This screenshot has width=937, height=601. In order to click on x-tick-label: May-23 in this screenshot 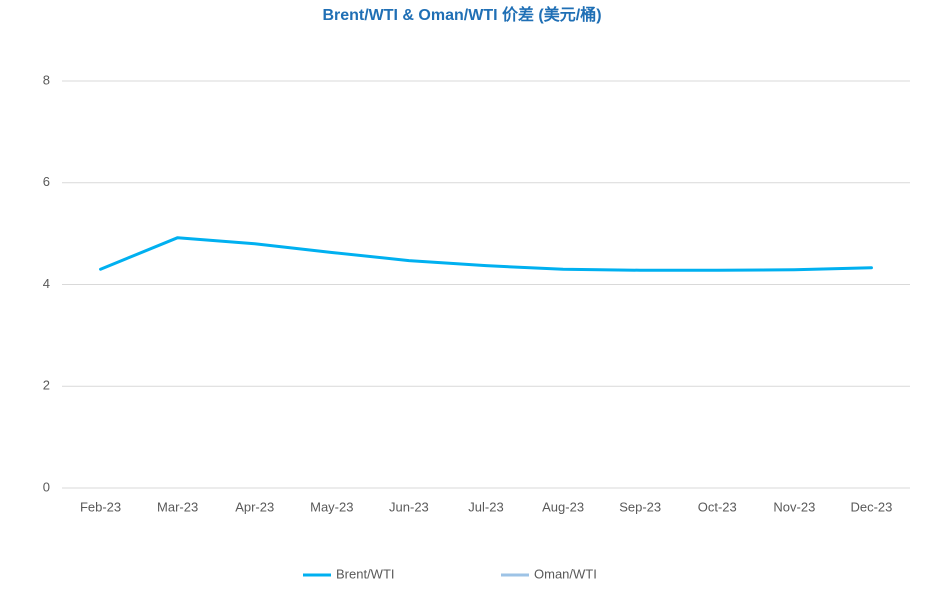, I will do `click(331, 506)`.